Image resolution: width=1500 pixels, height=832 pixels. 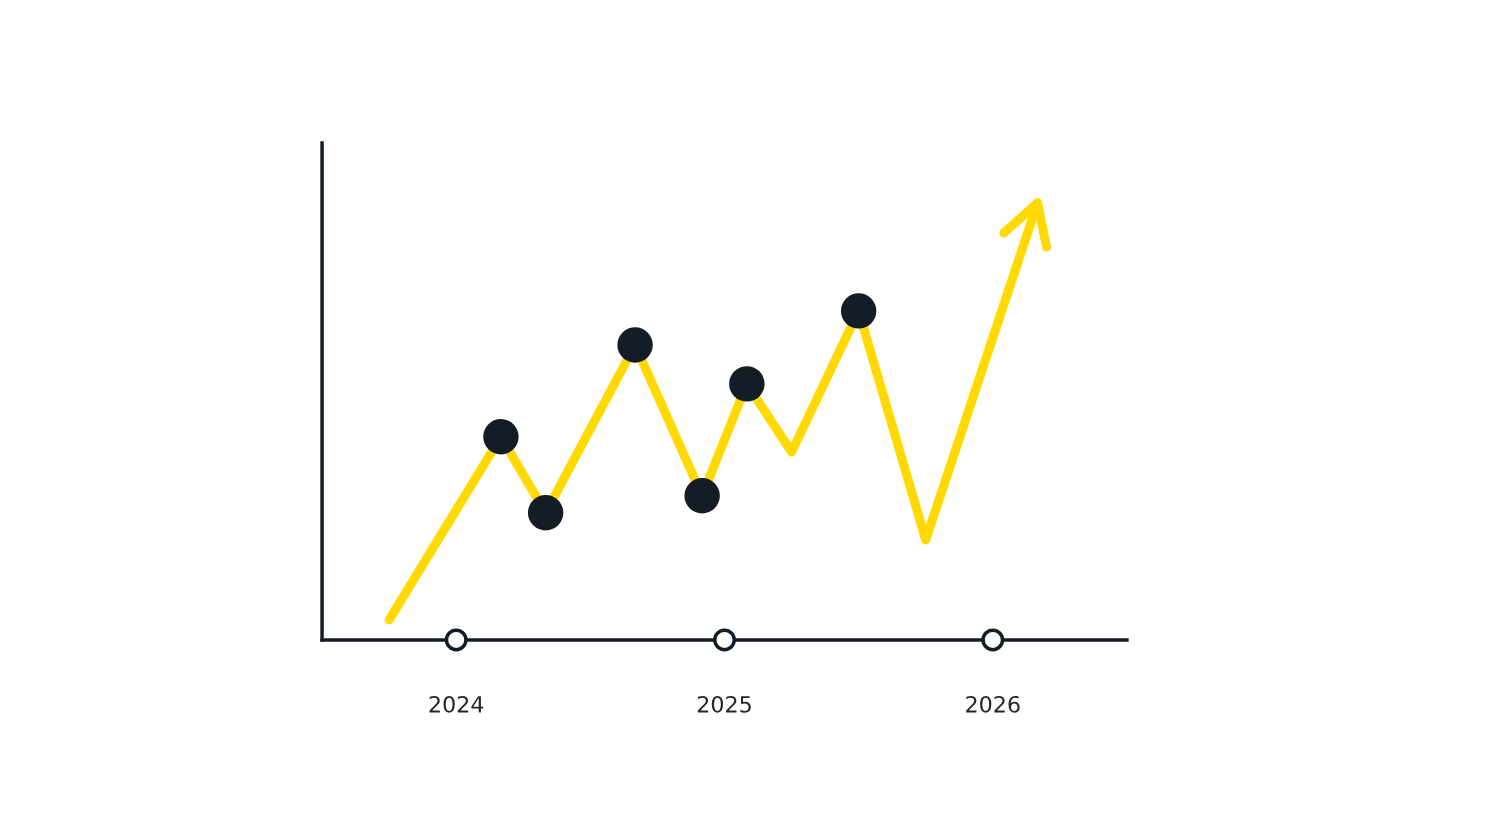 I want to click on x-tick-label: 2025, so click(x=724, y=704).